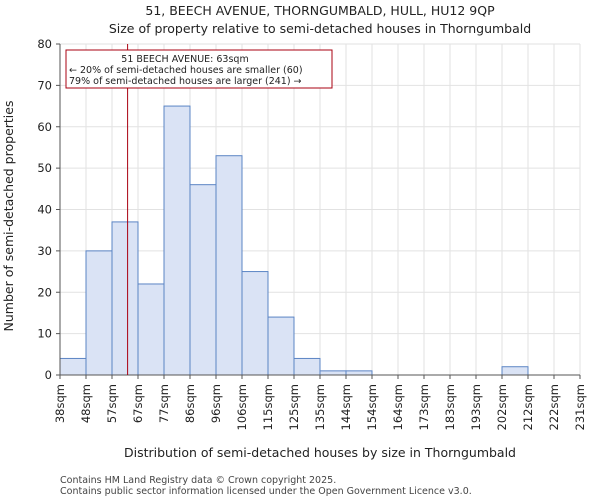 This screenshot has height=500, width=600. What do you see at coordinates (229, 265) in the screenshot?
I see `bar-96sqm` at bounding box center [229, 265].